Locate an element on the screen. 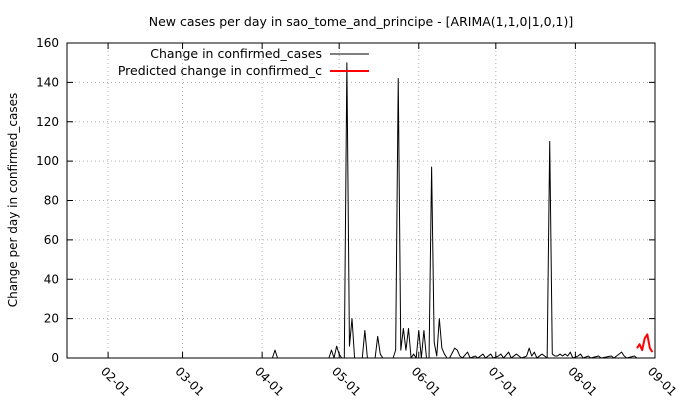 This screenshot has width=680, height=400. y-tick-label: 0 is located at coordinates (55, 358).